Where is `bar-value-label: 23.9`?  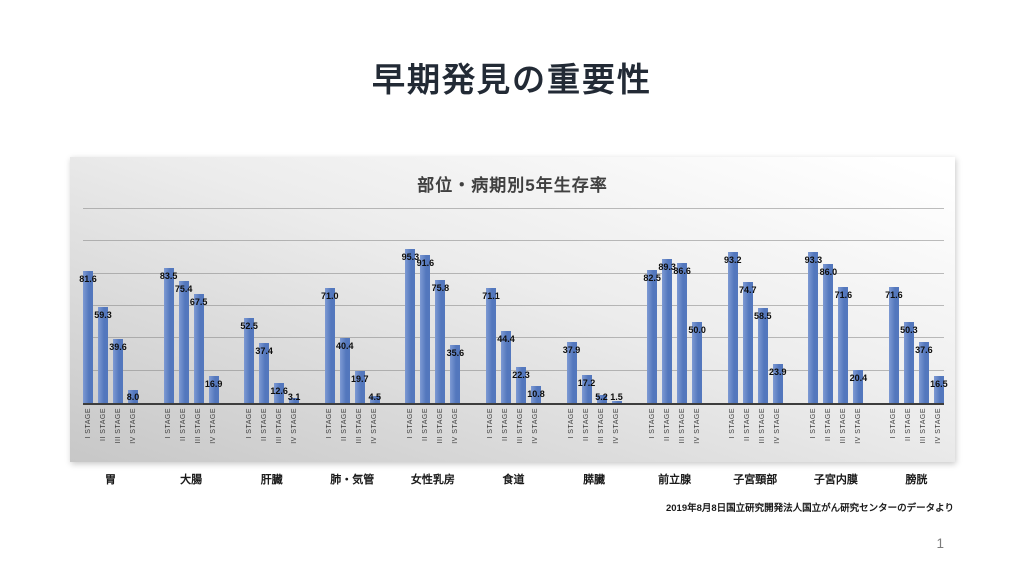 bar-value-label: 23.9 is located at coordinates (777, 372).